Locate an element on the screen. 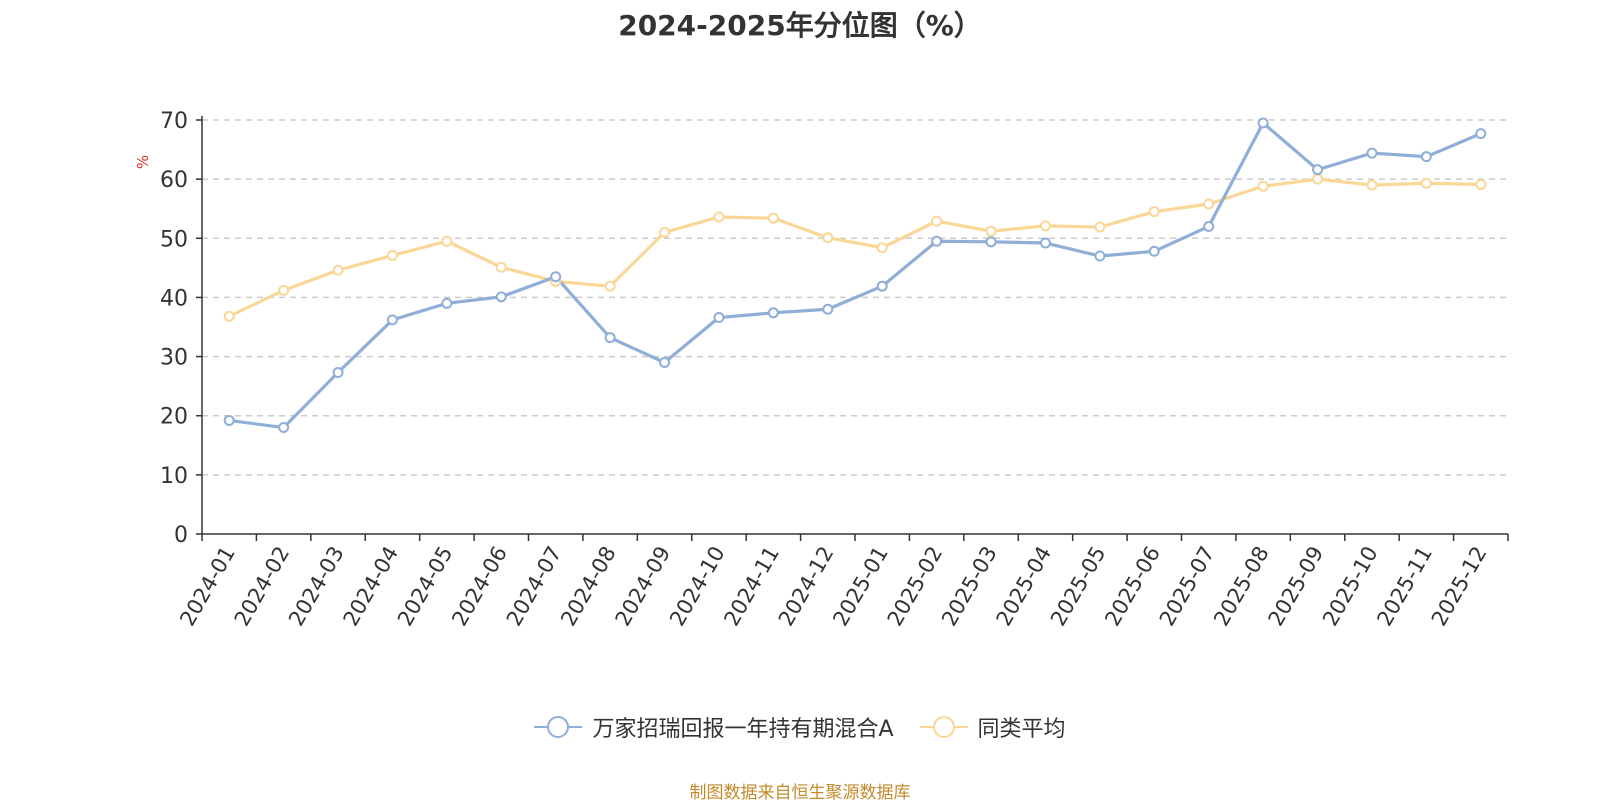 Image resolution: width=1600 pixels, height=803 pixels. x-tick-label: 2025-12 is located at coordinates (1459, 586).